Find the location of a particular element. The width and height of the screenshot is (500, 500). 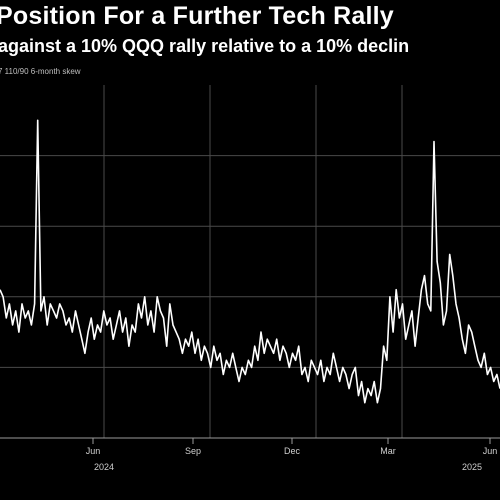

chart-footnote: 7 110/90 6-month skew is located at coordinates (40, 71).